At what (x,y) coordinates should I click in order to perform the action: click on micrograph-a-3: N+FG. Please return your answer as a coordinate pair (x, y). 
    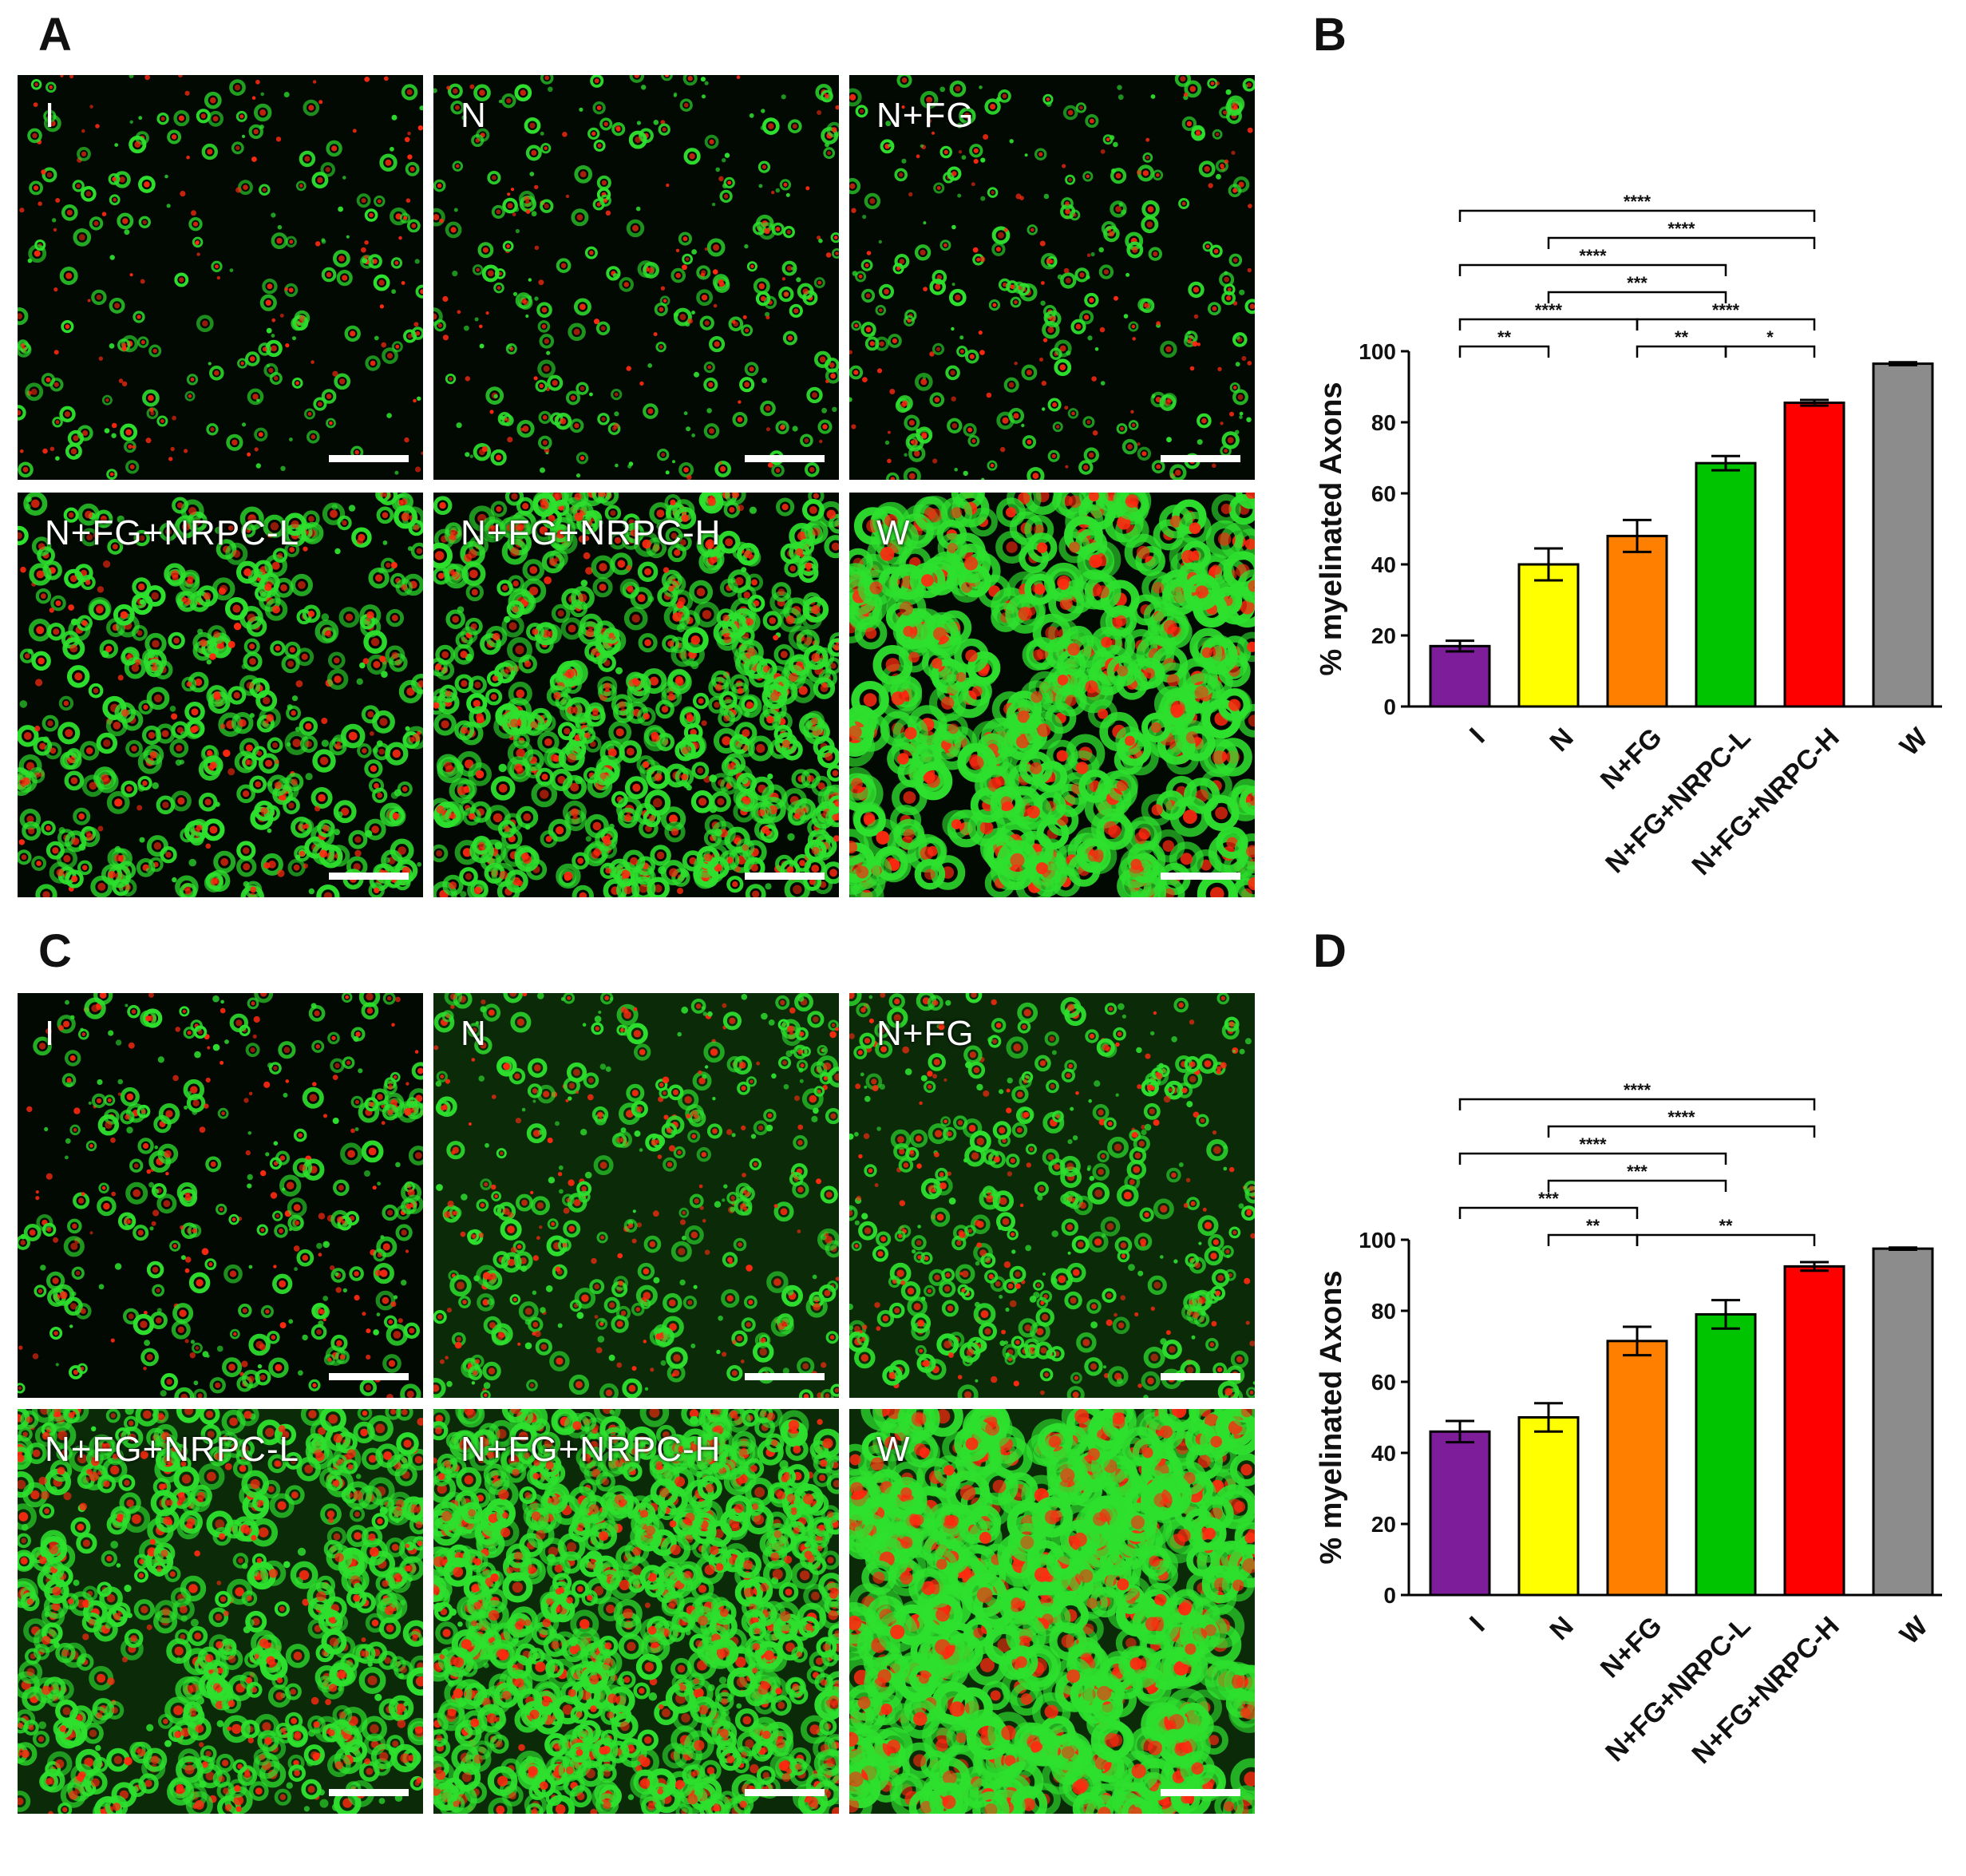
    Looking at the image, I should click on (1052, 277).